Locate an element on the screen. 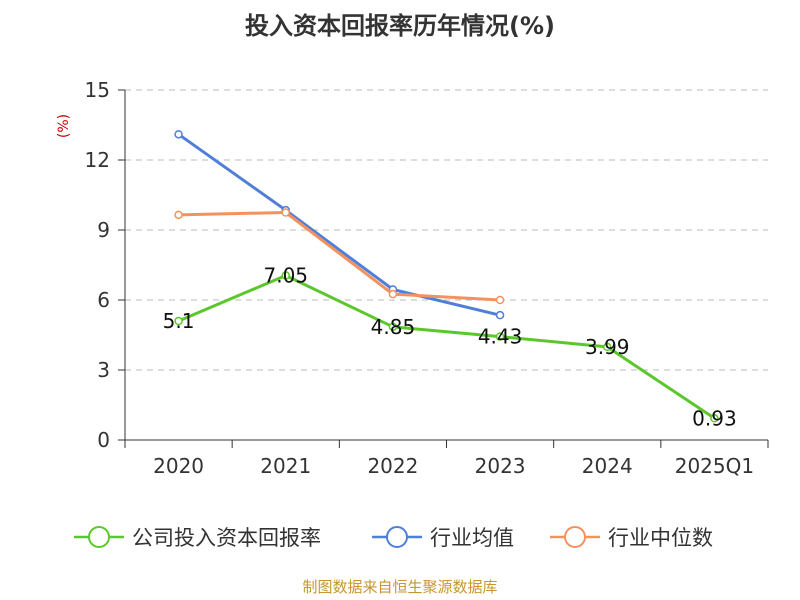 Image resolution: width=800 pixels, height=600 pixels. data-label: 4.85 is located at coordinates (393, 327).